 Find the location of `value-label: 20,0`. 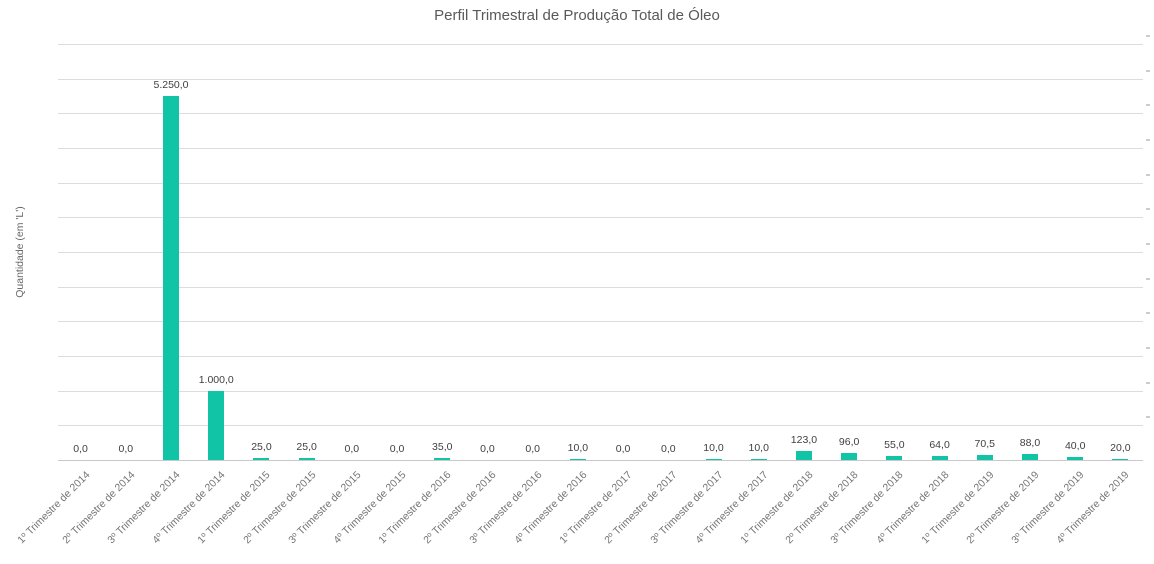

value-label: 20,0 is located at coordinates (1120, 447).